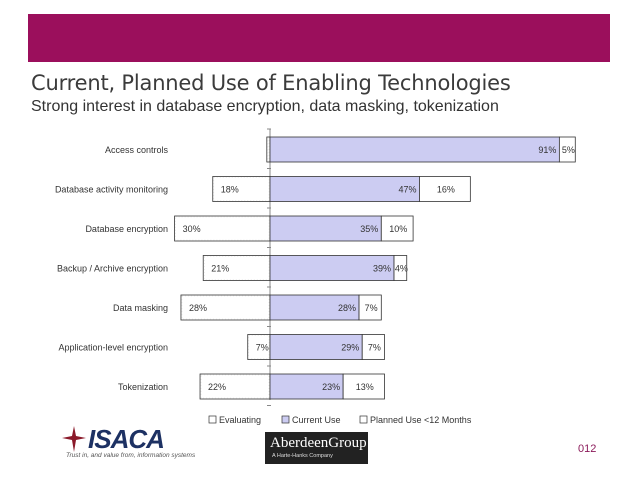 This screenshot has height=493, width=638. Describe the element at coordinates (316, 420) in the screenshot. I see `legend-current-use-label: Current Use` at that location.